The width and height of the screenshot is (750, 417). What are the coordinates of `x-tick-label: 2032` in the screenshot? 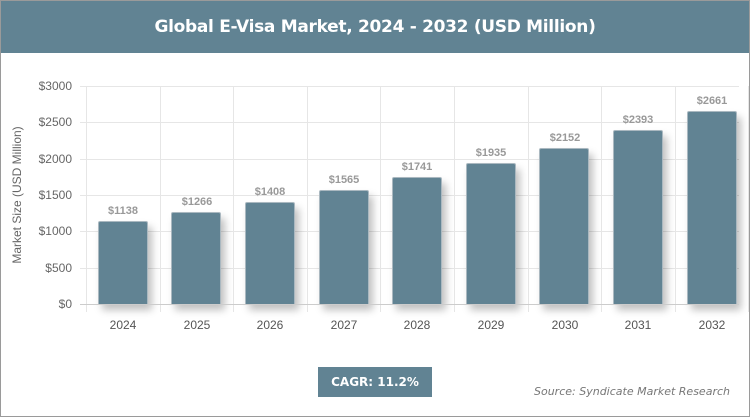 It's located at (712, 325).